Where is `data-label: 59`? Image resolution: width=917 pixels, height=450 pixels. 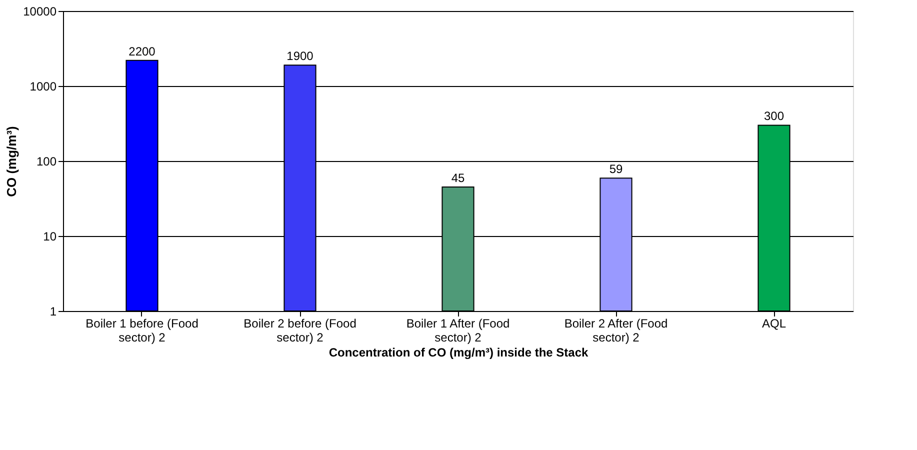 data-label: 59 is located at coordinates (616, 169).